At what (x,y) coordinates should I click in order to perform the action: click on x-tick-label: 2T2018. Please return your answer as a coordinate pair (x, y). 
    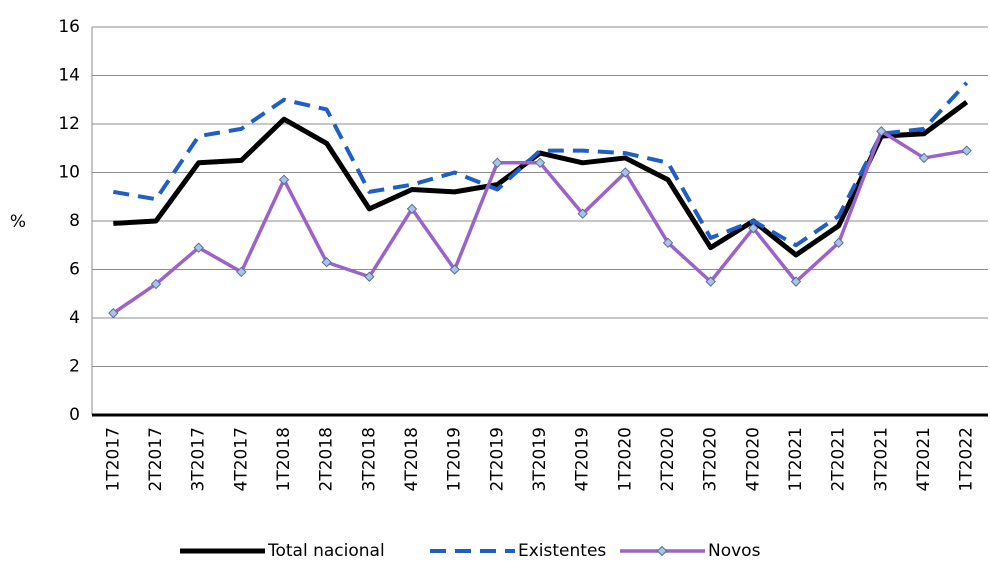
    Looking at the image, I should click on (327, 459).